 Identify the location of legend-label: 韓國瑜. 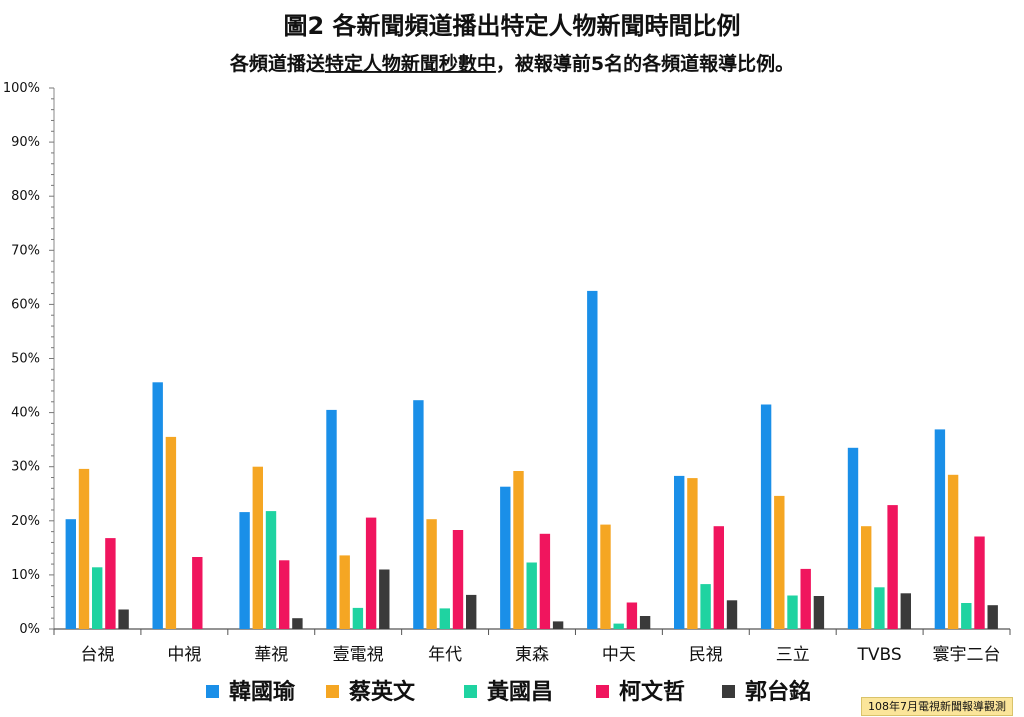
(262, 692).